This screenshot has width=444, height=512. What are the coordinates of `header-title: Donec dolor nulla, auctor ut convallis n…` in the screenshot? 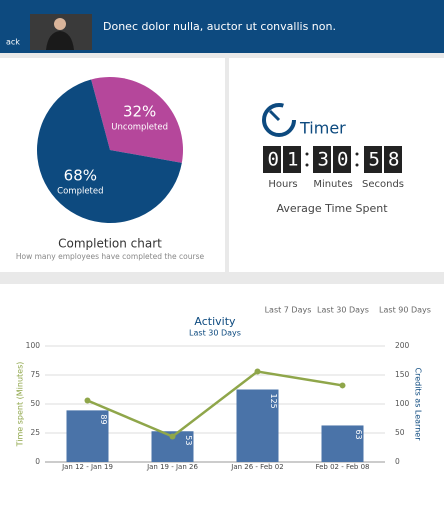 It's located at (219, 26).